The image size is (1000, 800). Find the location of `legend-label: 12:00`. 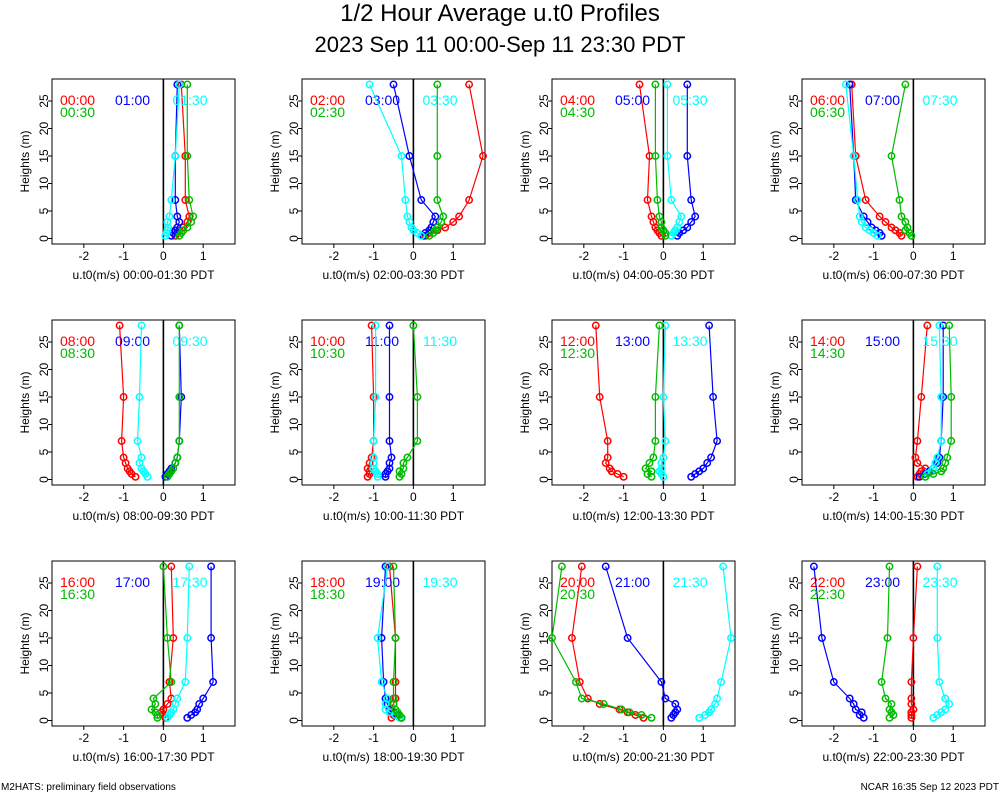

legend-label: 12:00 is located at coordinates (577, 341).